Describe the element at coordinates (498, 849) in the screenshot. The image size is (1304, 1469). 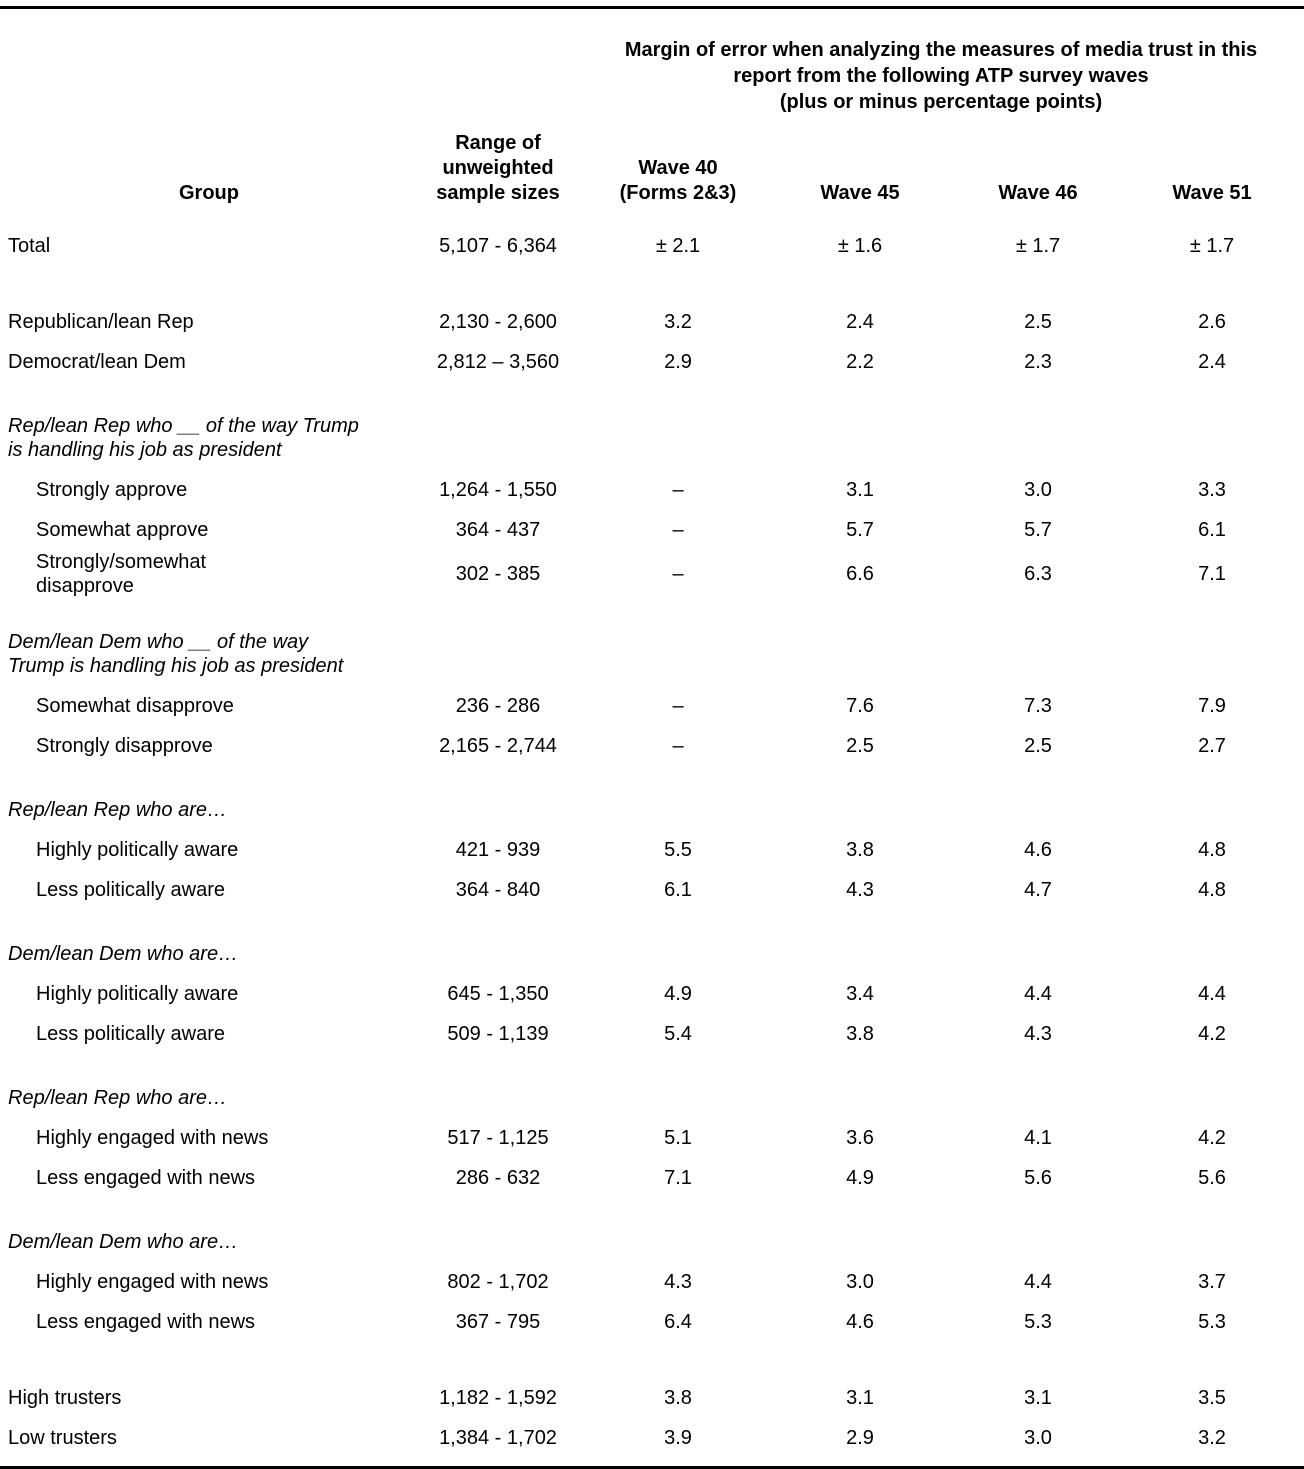
I see `cell-value: 421 - 939` at that location.